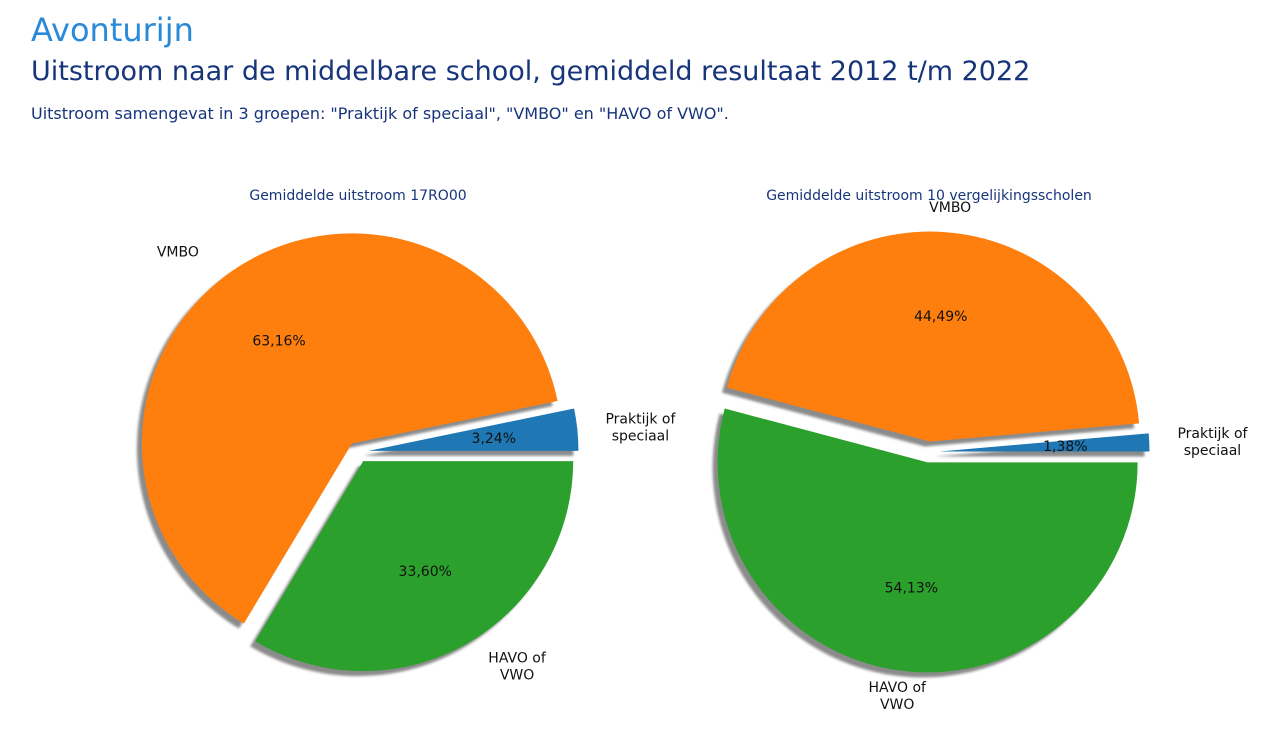 Image resolution: width=1280 pixels, height=755 pixels. What do you see at coordinates (425, 572) in the screenshot?
I see `percent-label-havo-vwo: 33,60%` at bounding box center [425, 572].